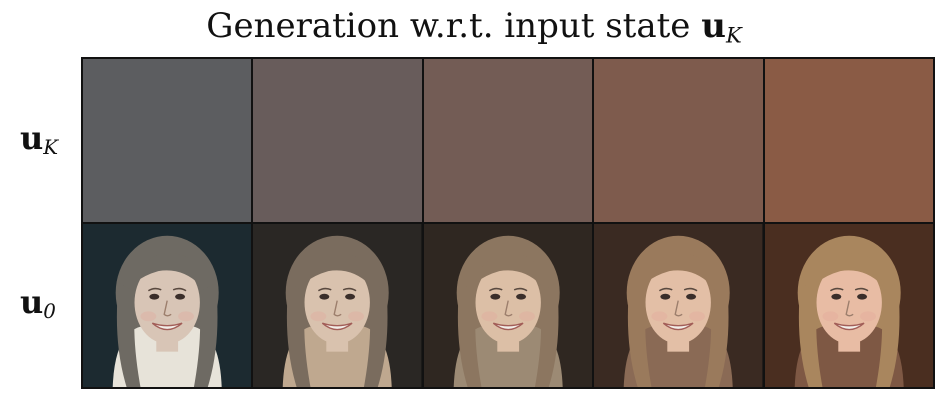  What do you see at coordinates (32, 138) in the screenshot?
I see `row-label-uk-symbol: u` at bounding box center [32, 138].